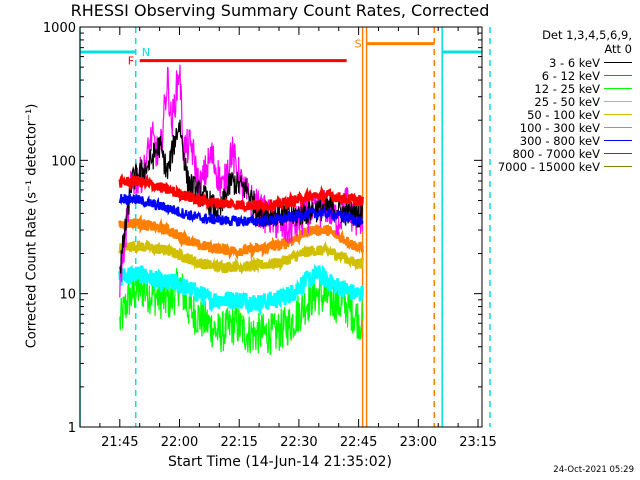 Image resolution: width=640 pixels, height=480 pixels. Describe the element at coordinates (179, 442) in the screenshot. I see `x-tick-label-1: 22:00` at that location.